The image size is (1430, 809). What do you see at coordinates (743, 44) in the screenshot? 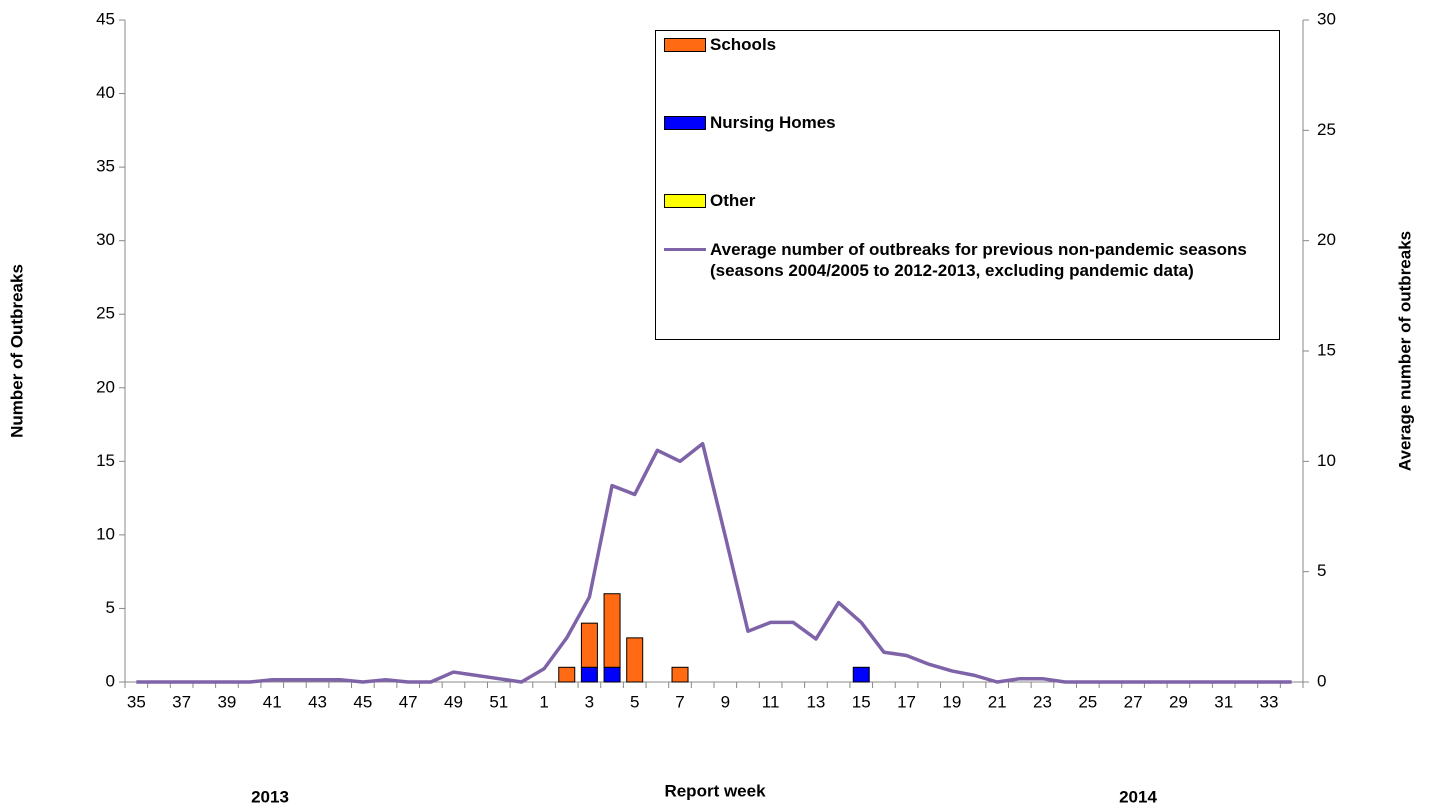
I see `legend-label: Schools` at bounding box center [743, 44].